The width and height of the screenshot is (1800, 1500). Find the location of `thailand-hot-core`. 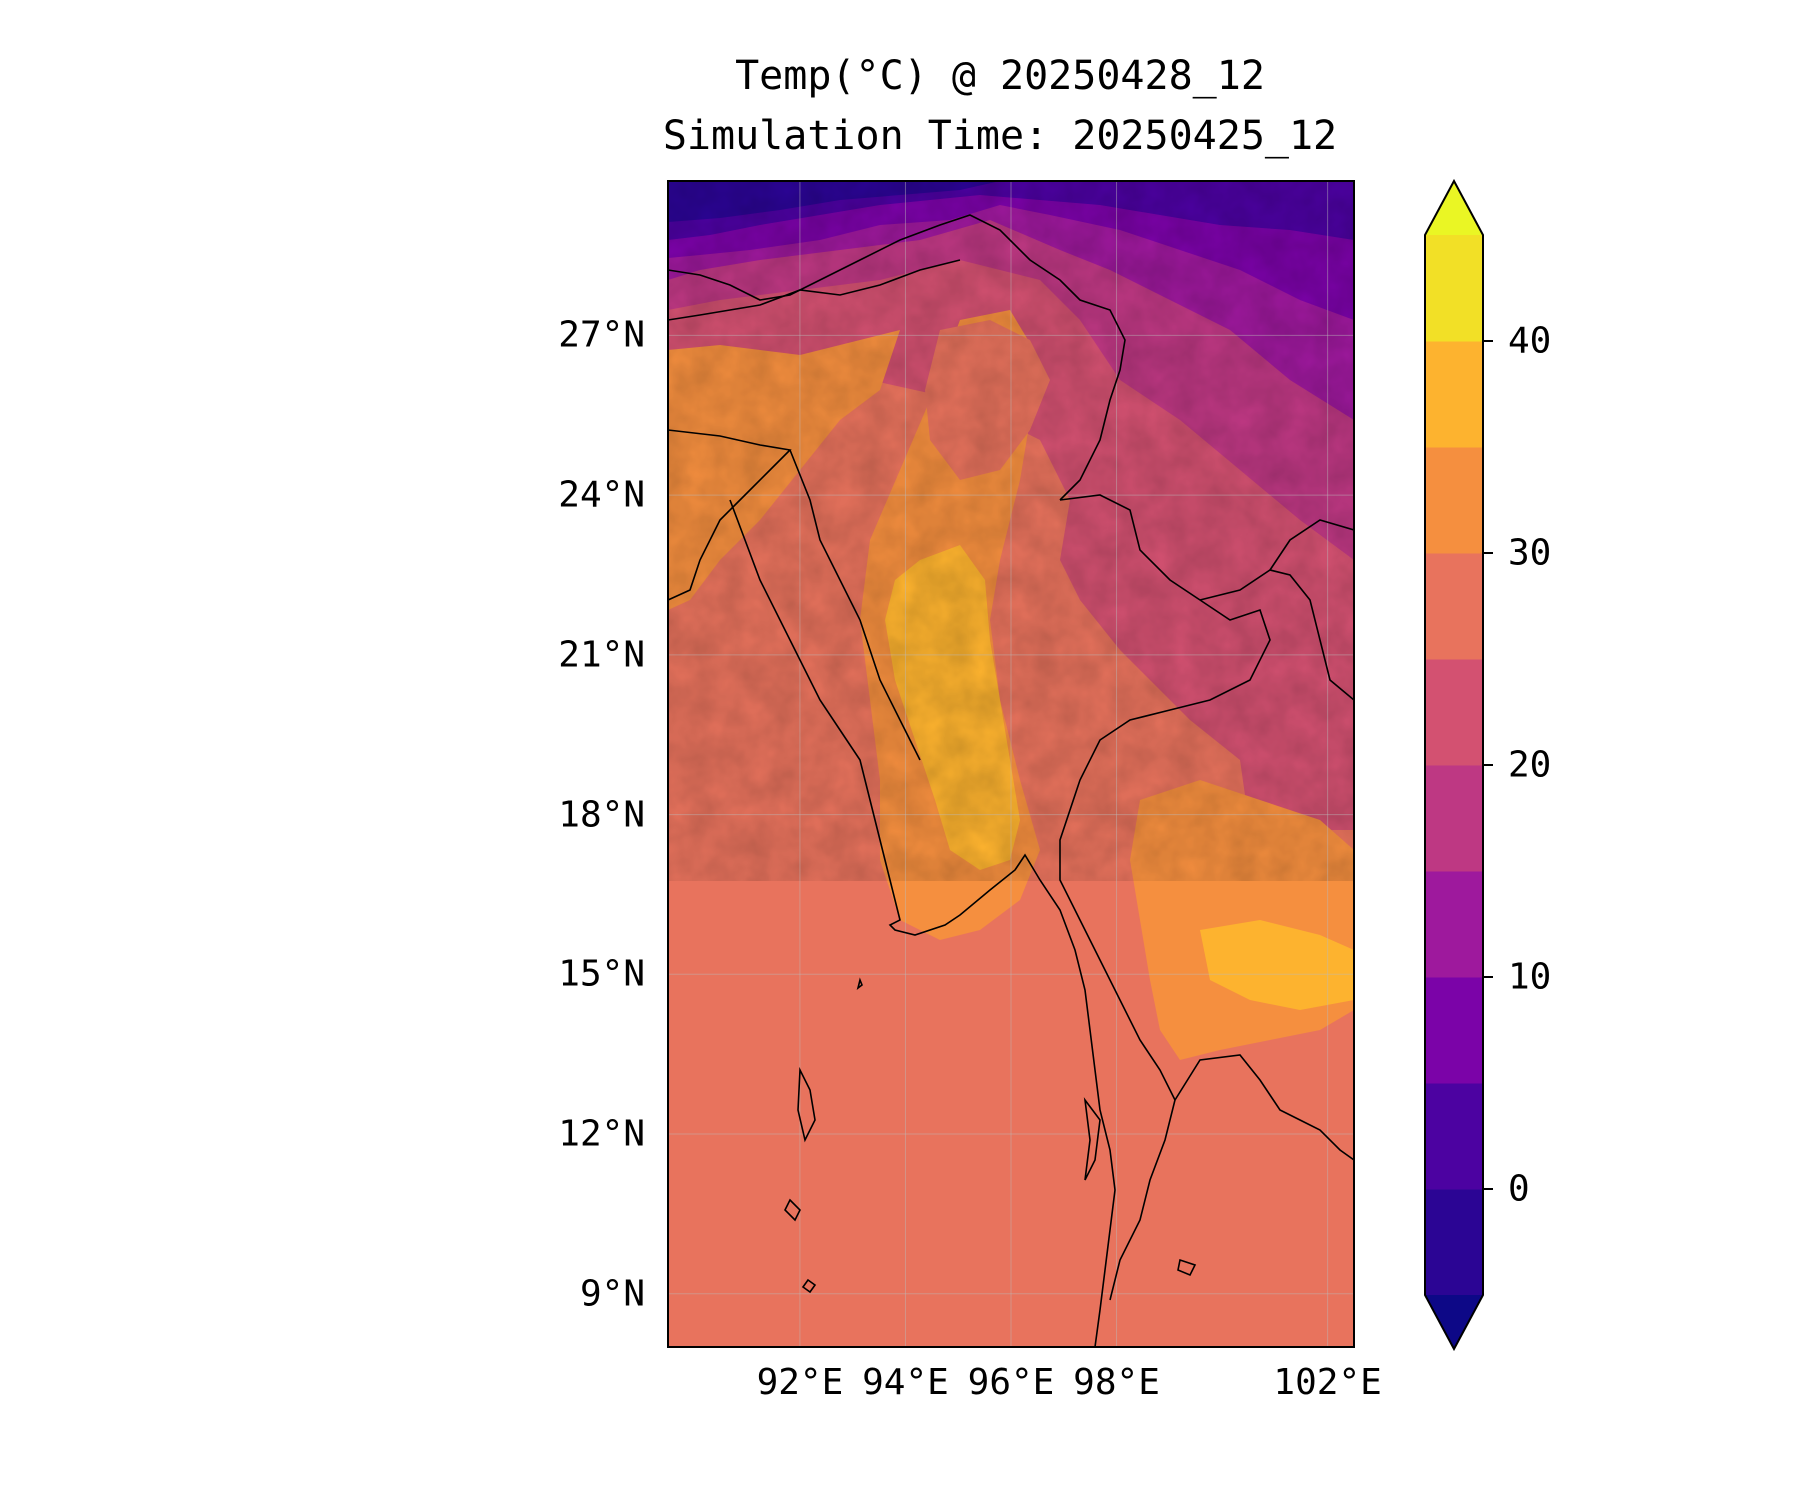

thailand-hot-core is located at coordinates (1277, 965).